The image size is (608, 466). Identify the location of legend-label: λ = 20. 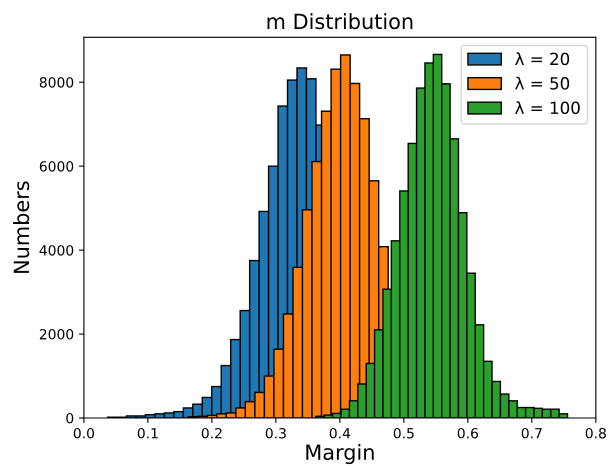
(542, 59).